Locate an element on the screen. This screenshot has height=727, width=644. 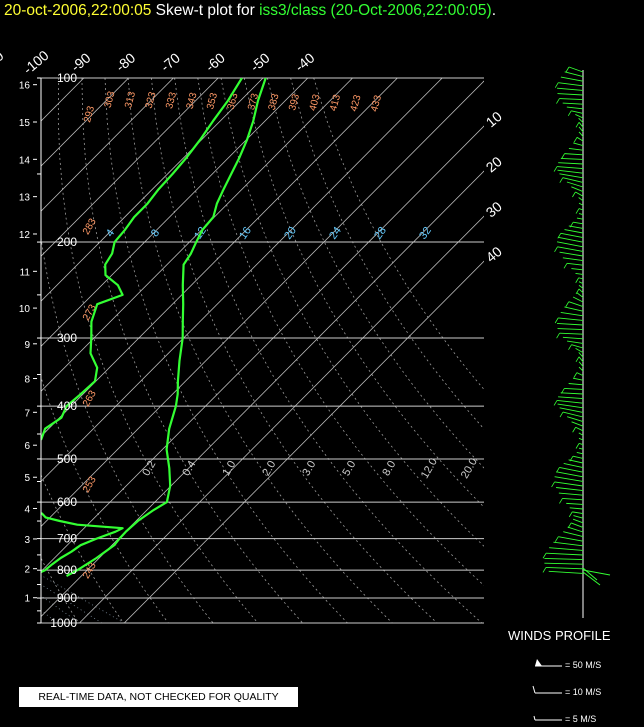
pressure-label: 200 is located at coordinates (67, 242).